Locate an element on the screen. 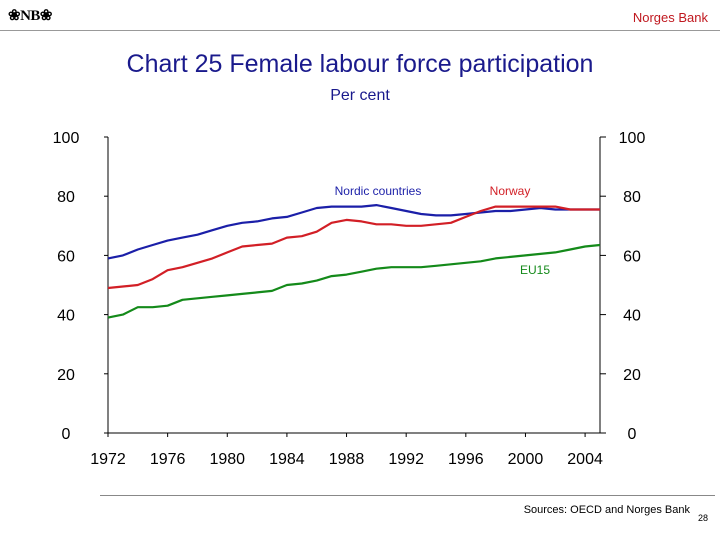 Image resolution: width=720 pixels, height=540 pixels. header-divider is located at coordinates (360, 30).